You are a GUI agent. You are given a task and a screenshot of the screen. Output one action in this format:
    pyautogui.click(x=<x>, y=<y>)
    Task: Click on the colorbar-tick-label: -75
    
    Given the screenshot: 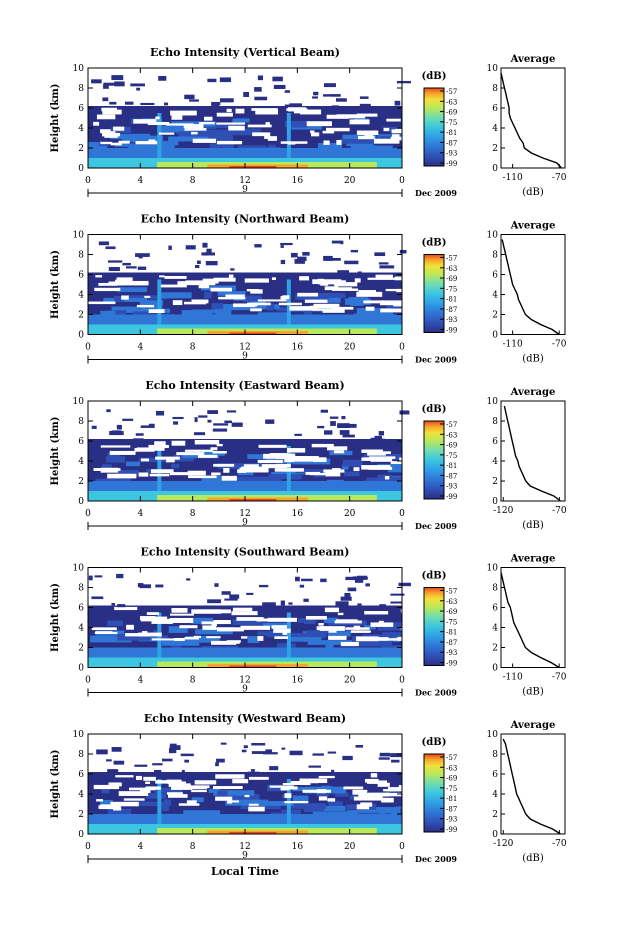 What is the action you would take?
    pyautogui.click(x=451, y=789)
    